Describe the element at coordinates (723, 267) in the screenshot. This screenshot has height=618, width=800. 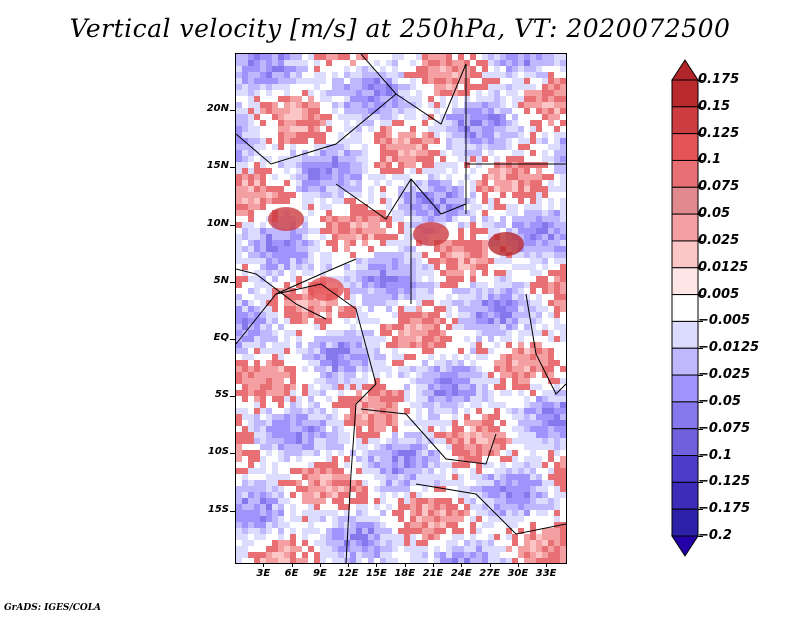
I see `colorbar-label: 0.0125` at that location.